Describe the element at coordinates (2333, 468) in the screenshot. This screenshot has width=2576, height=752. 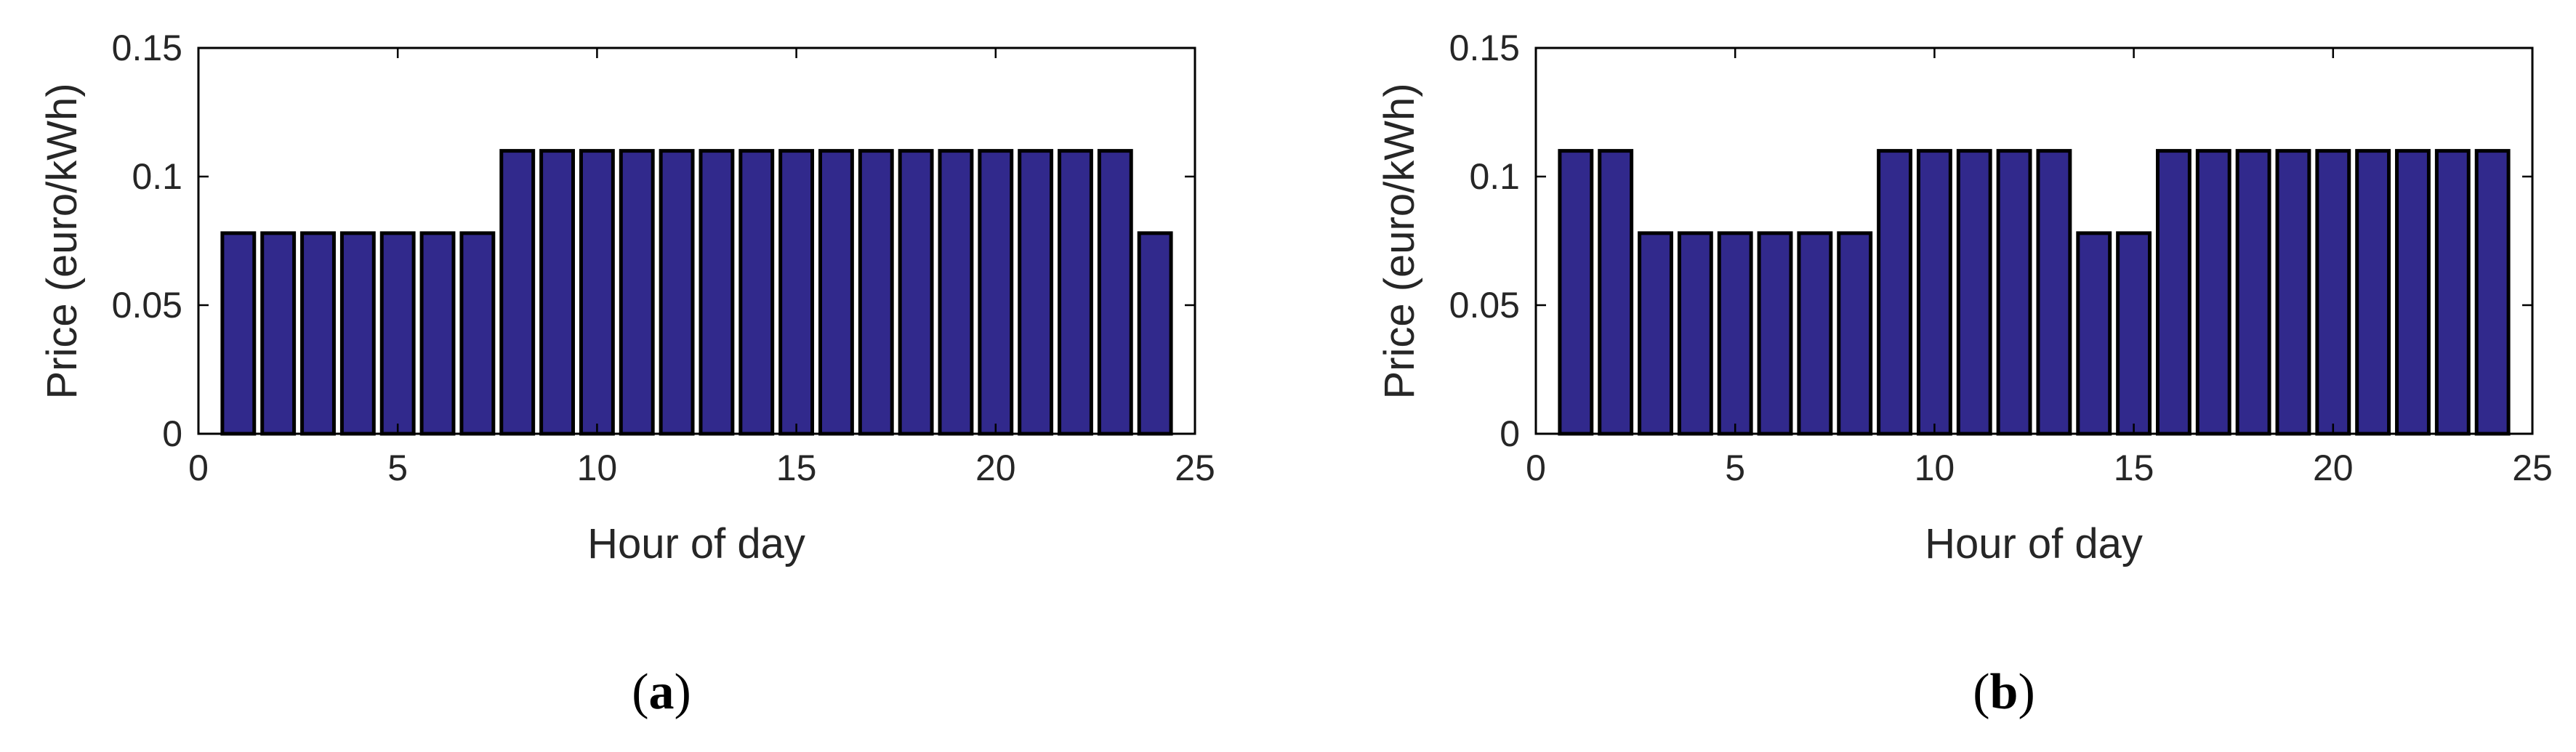
I see `x-tick-label-b-20: 20` at that location.